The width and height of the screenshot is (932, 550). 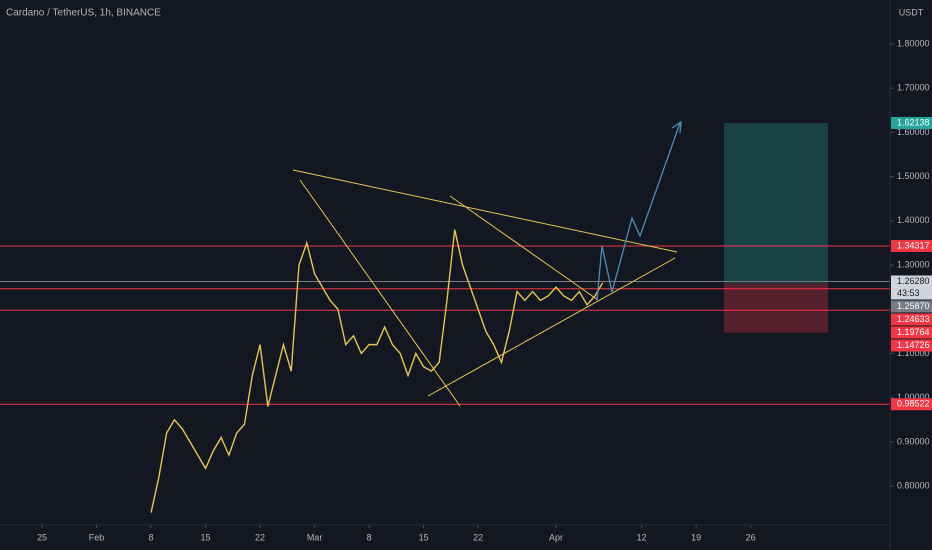 What do you see at coordinates (315, 537) in the screenshot?
I see `x-tick-label: Mar` at bounding box center [315, 537].